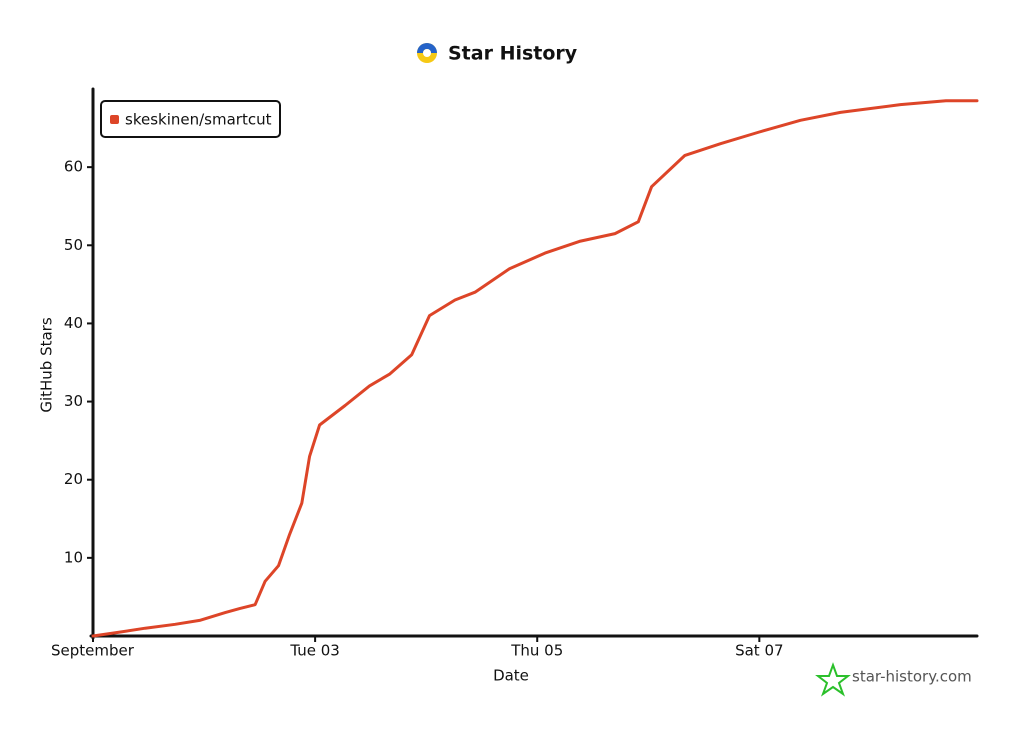 This screenshot has height=731, width=1024. What do you see at coordinates (73, 557) in the screenshot?
I see `y-tick-label: 10` at bounding box center [73, 557].